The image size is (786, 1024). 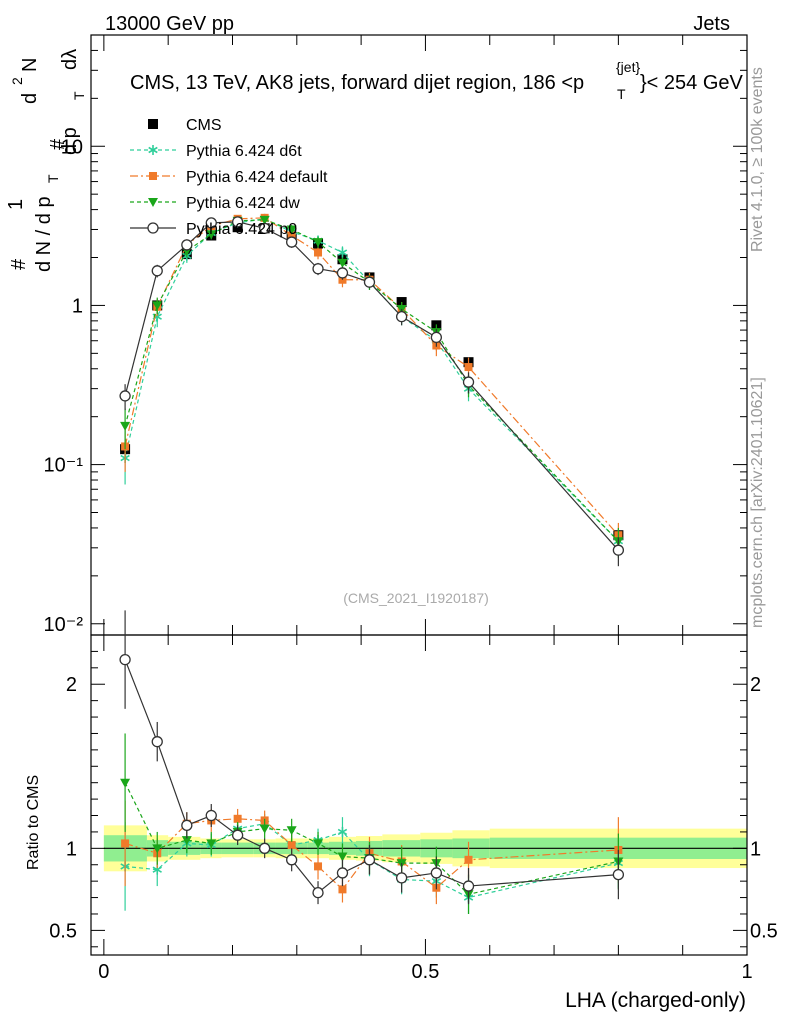 I want to click on legend-label: CMS, so click(x=204, y=125).